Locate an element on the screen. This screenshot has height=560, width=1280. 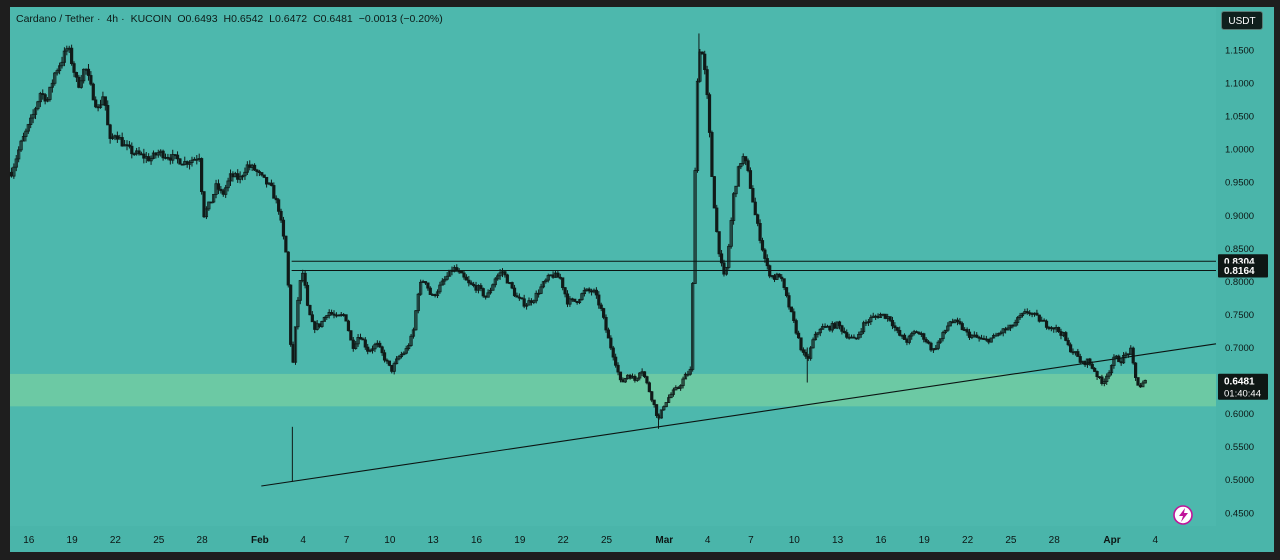
price-label-lower-line: 0.8164 is located at coordinates (1243, 270).